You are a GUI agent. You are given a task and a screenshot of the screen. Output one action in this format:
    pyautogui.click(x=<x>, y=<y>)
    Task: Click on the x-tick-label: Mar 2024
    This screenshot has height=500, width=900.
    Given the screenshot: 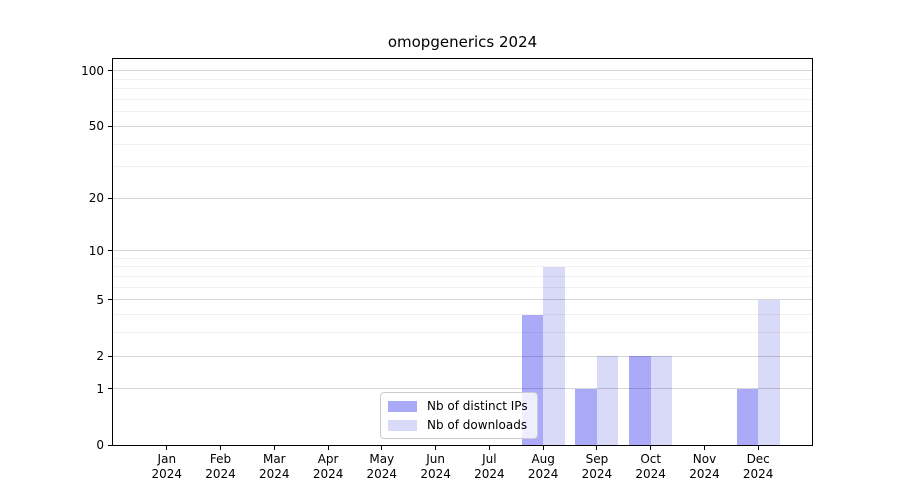 What is the action you would take?
    pyautogui.click(x=274, y=466)
    